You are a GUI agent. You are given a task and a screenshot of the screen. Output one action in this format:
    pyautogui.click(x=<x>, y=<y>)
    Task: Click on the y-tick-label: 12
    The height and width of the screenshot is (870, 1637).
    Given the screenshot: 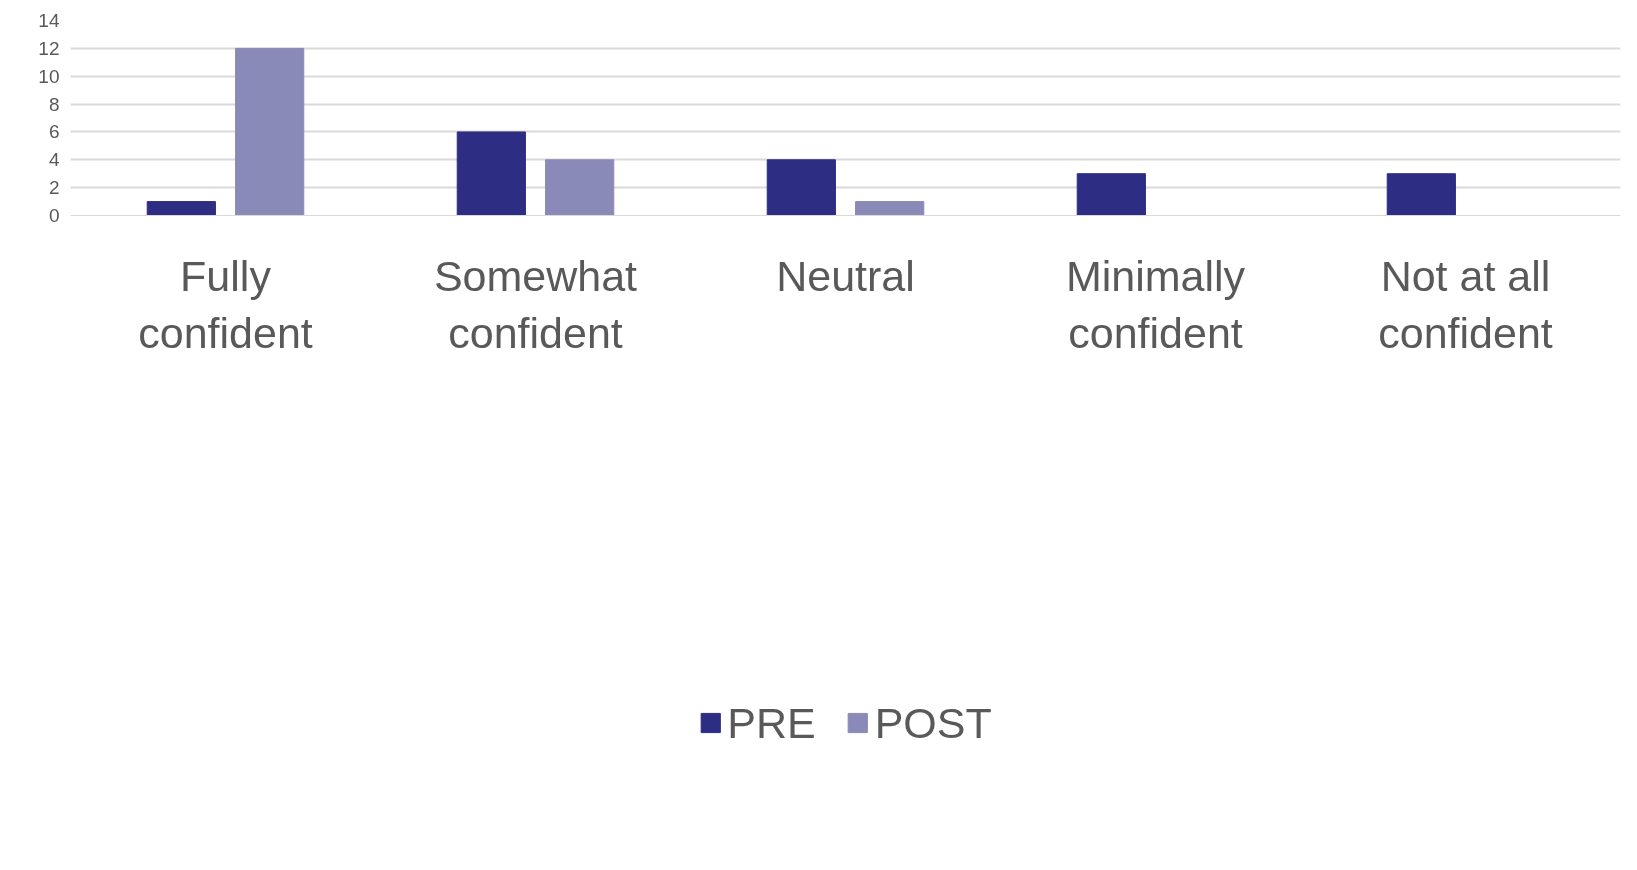 What is the action you would take?
    pyautogui.click(x=49, y=48)
    